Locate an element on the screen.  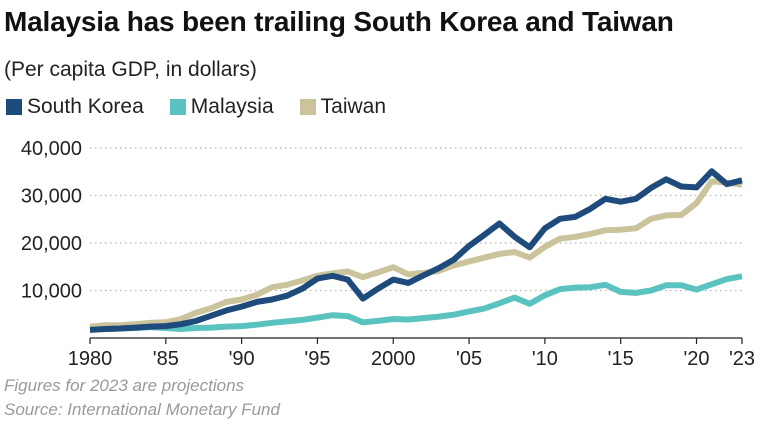
legend-item-malaysia: Malaysia is located at coordinates (221, 107).